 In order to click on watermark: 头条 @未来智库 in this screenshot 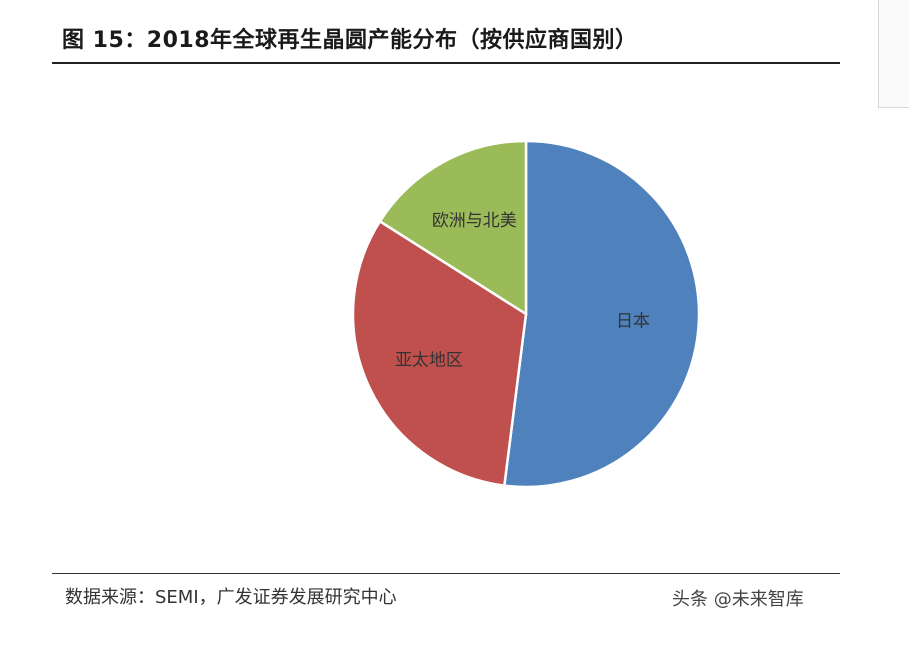, I will do `click(738, 599)`.